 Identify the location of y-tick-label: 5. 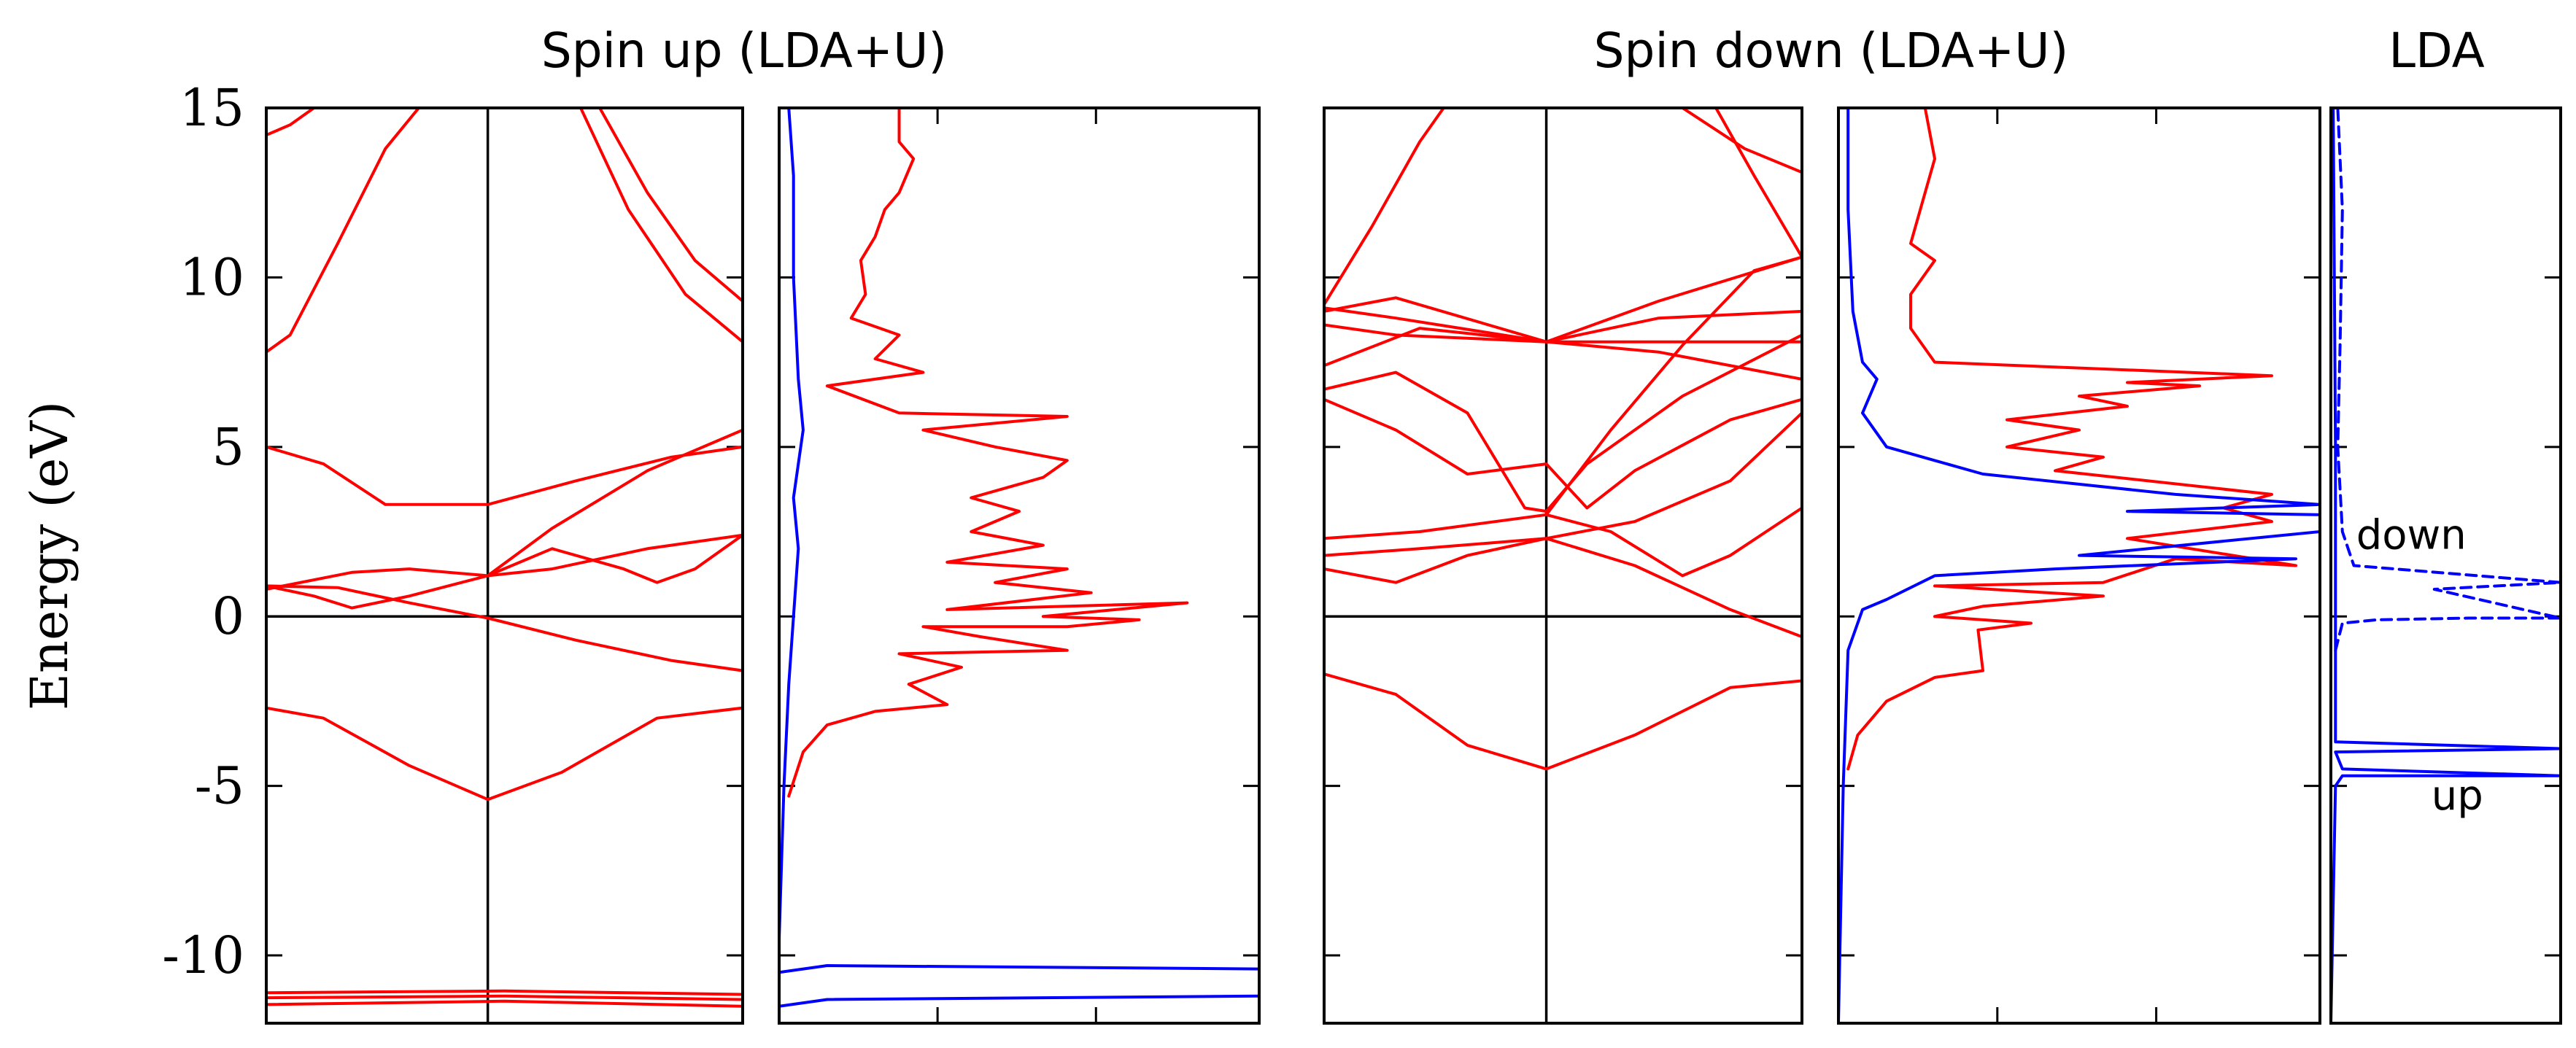
(228, 447).